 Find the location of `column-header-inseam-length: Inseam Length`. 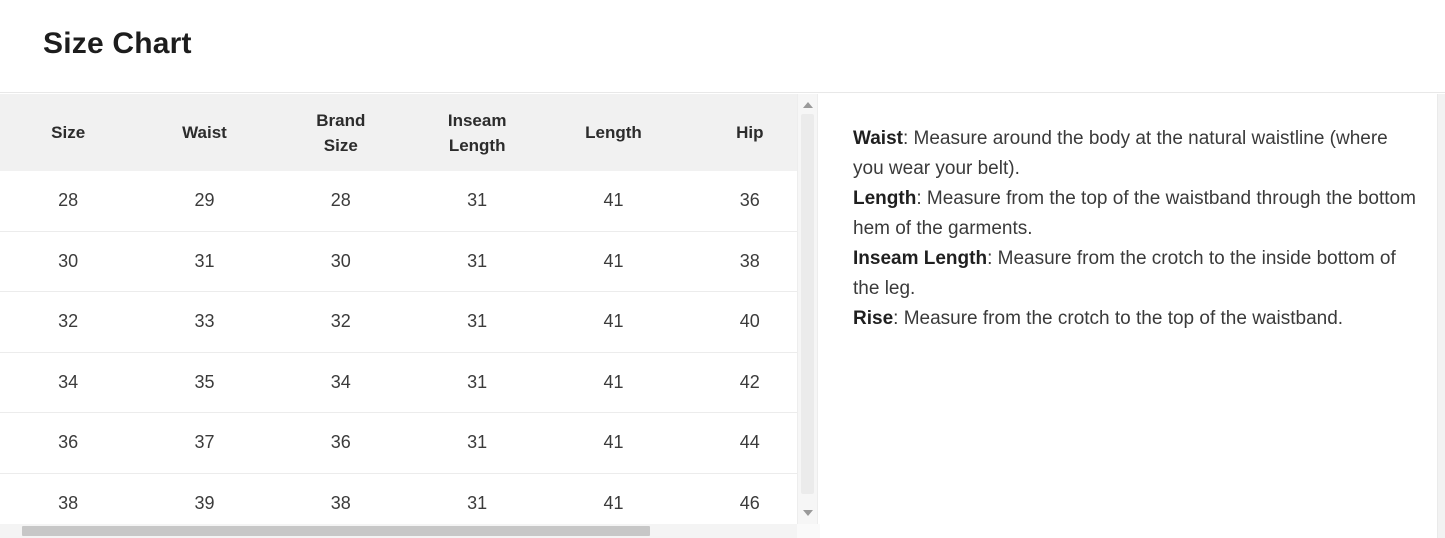

column-header-inseam-length: Inseam Length is located at coordinates (477, 132).